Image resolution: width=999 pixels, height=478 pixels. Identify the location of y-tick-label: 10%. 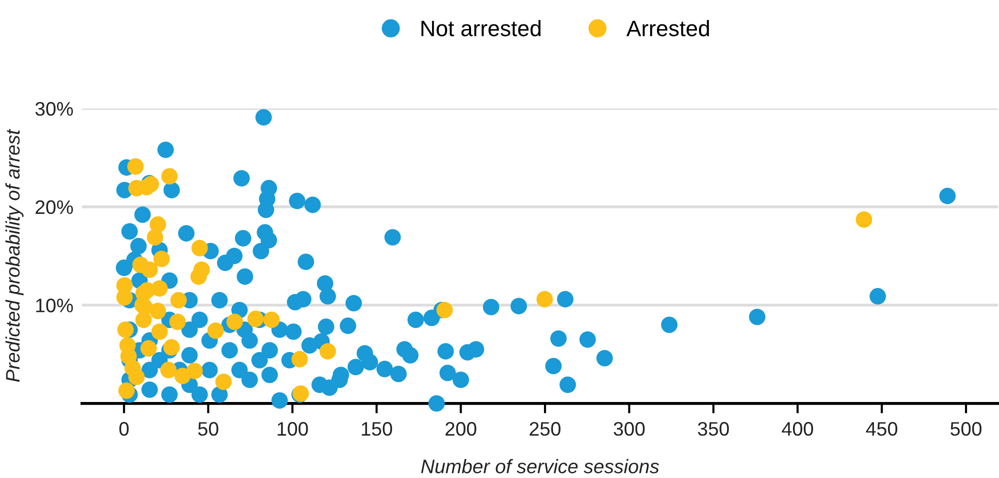
(54, 305).